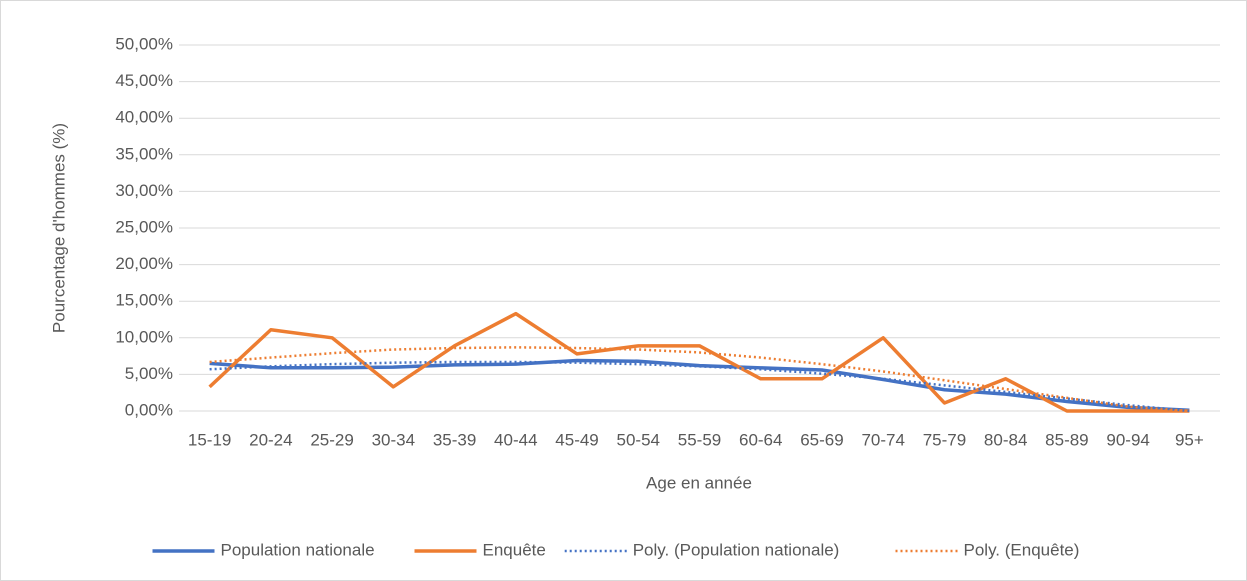  What do you see at coordinates (699, 482) in the screenshot?
I see `x-axis-label: Age en année` at bounding box center [699, 482].